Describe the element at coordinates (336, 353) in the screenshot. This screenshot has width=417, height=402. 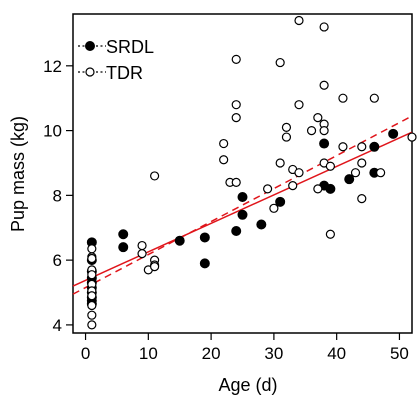
I see `x-tick-label: 40` at that location.